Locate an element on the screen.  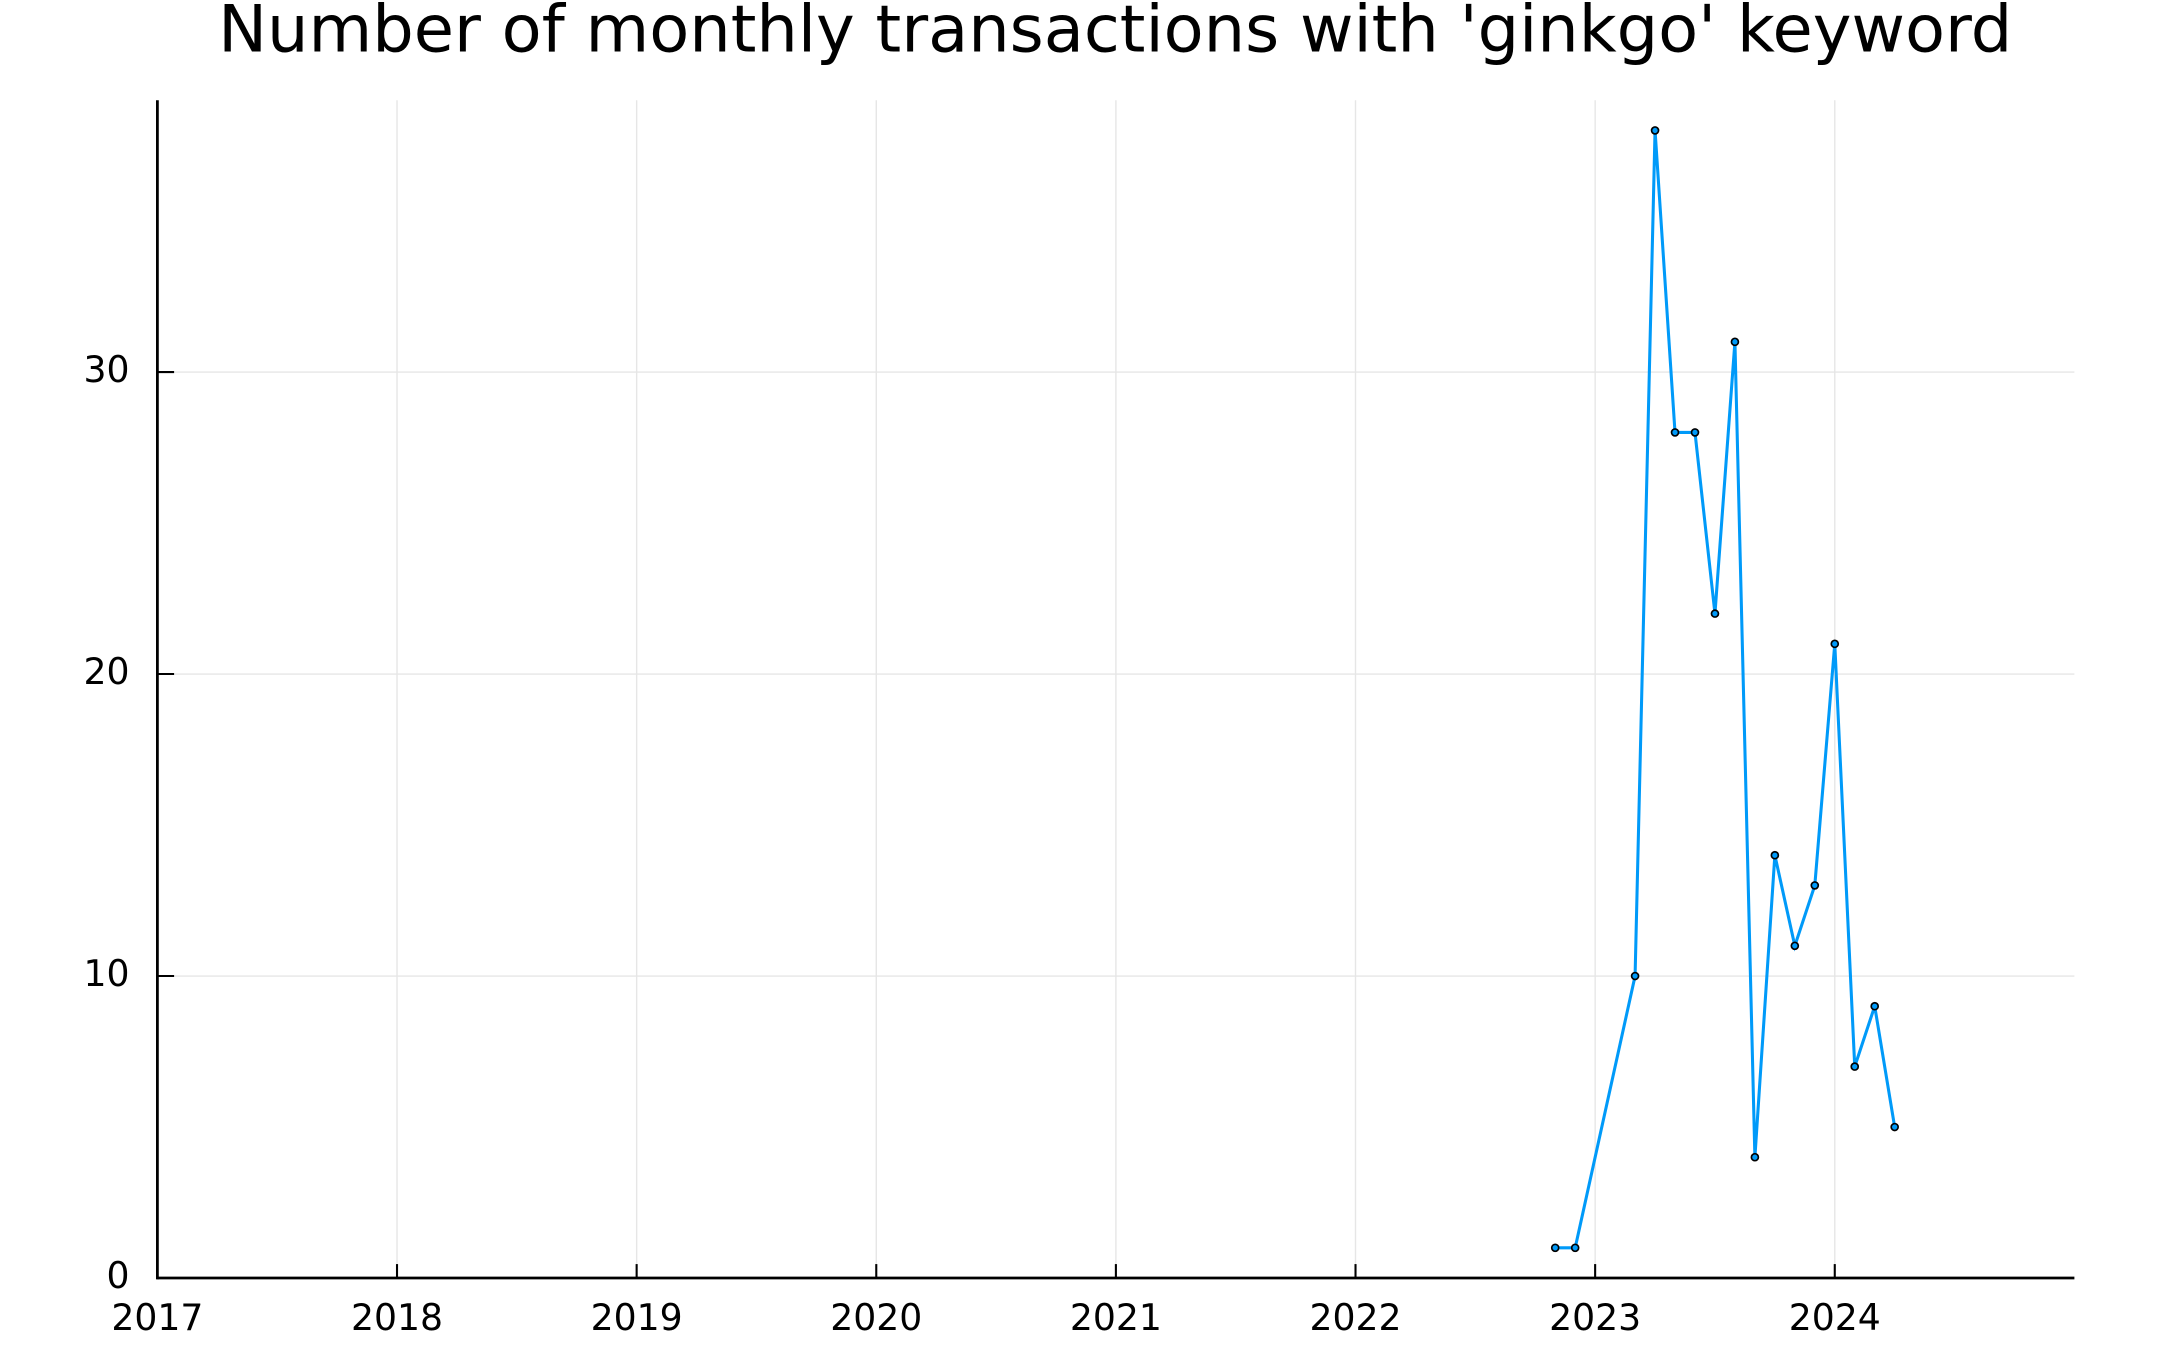
x-tick-label: 2023 is located at coordinates (1595, 1317).